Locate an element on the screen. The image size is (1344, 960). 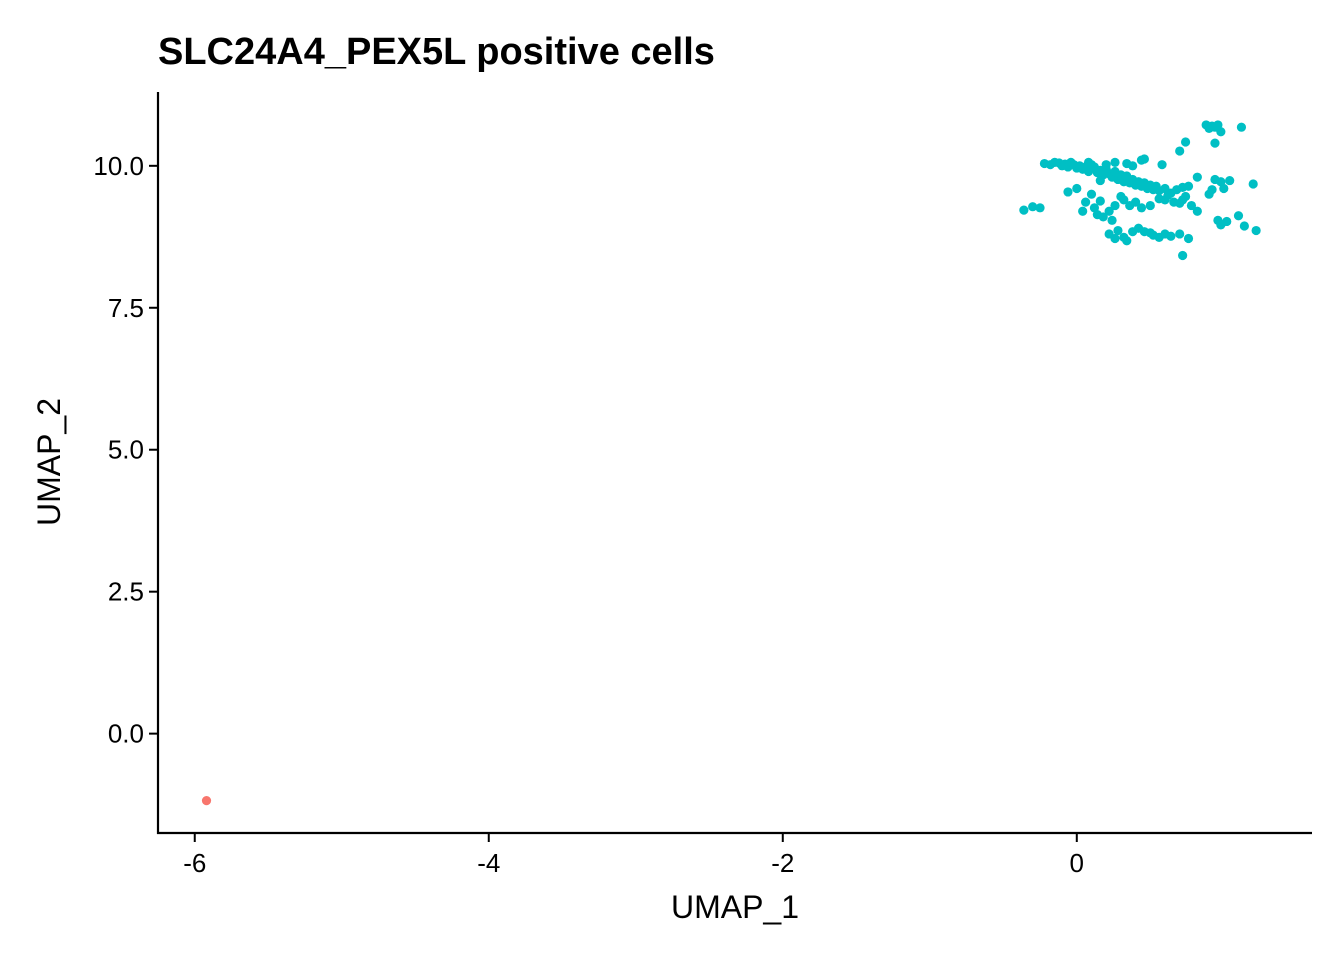
x-ticks: -6 -4 -2 0 is located at coordinates (633, 855).